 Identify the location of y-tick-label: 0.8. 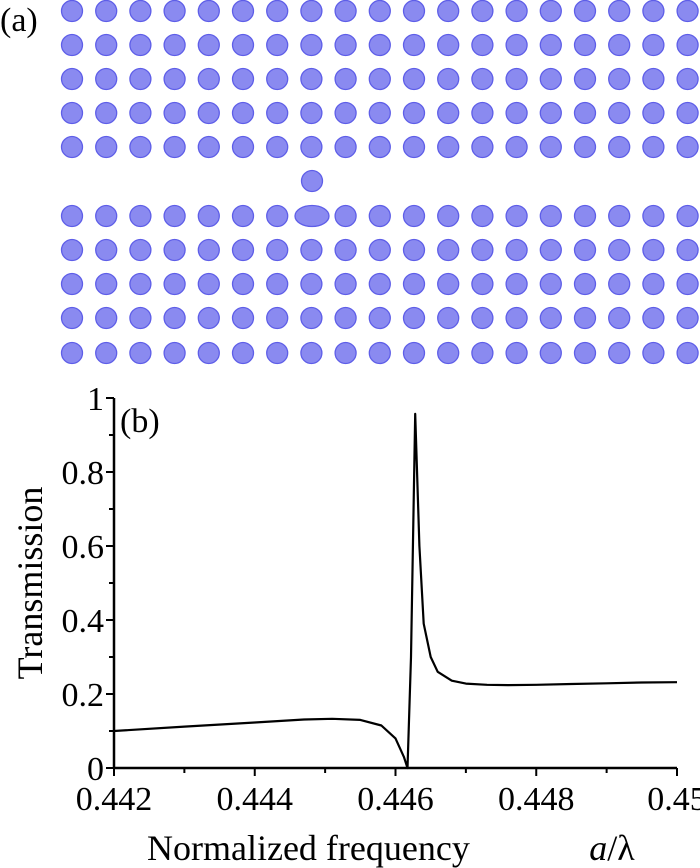
(83, 473).